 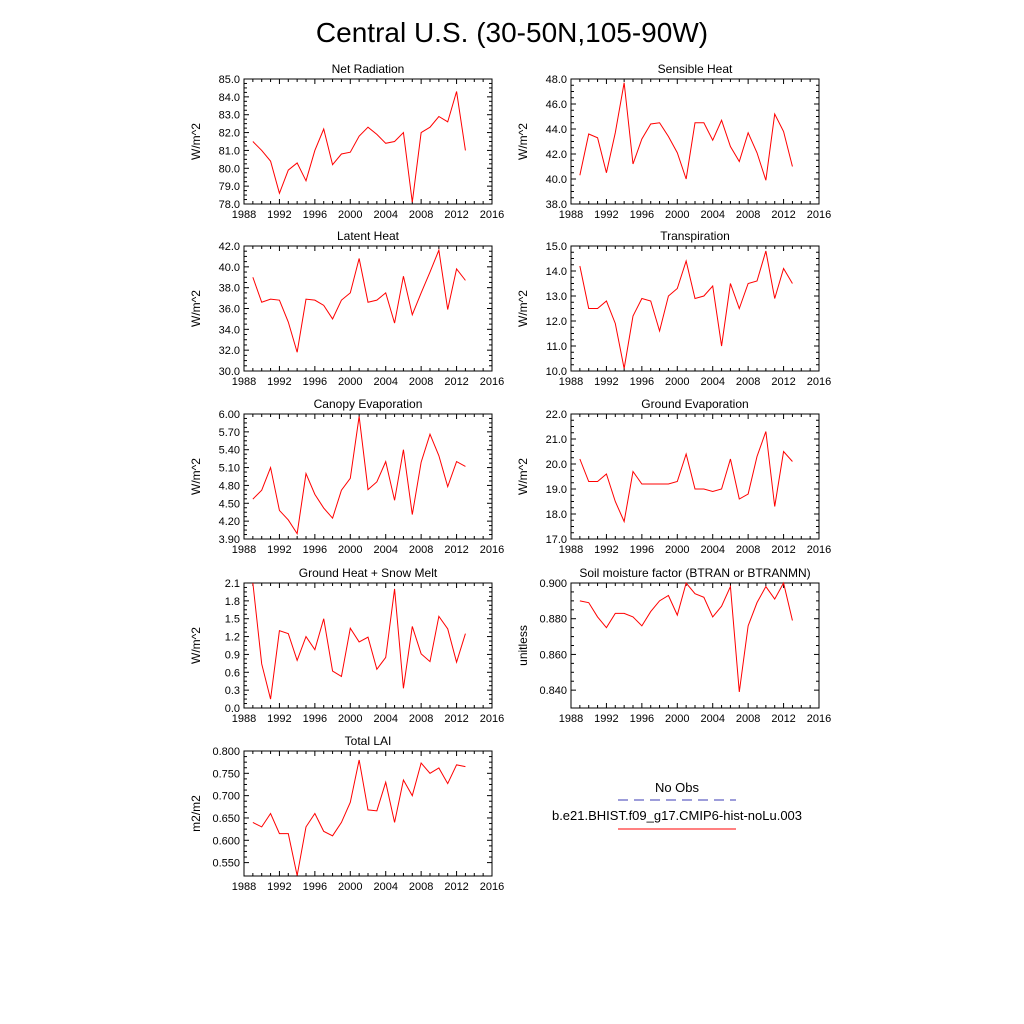 I want to click on panel-title: Canopy Evaporation, so click(x=368, y=404).